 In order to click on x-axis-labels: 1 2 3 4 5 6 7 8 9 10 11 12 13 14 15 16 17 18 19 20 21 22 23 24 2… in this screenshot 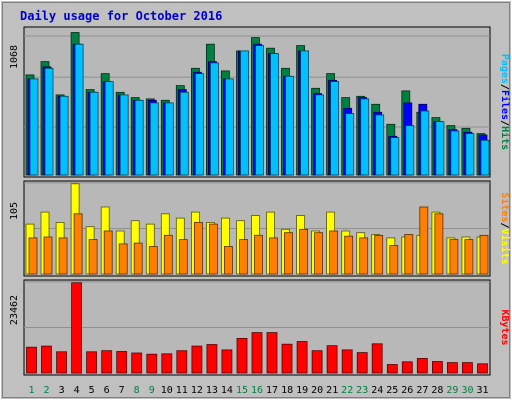, I will do `click(258, 390)`.